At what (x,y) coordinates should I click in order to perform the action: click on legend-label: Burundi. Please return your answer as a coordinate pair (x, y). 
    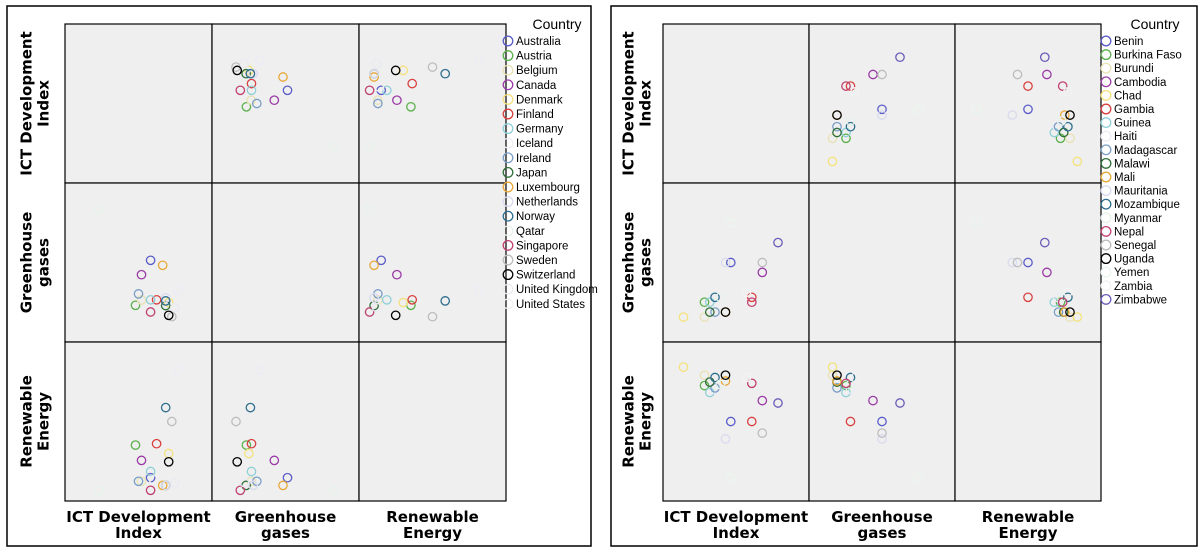
    Looking at the image, I should click on (1134, 69).